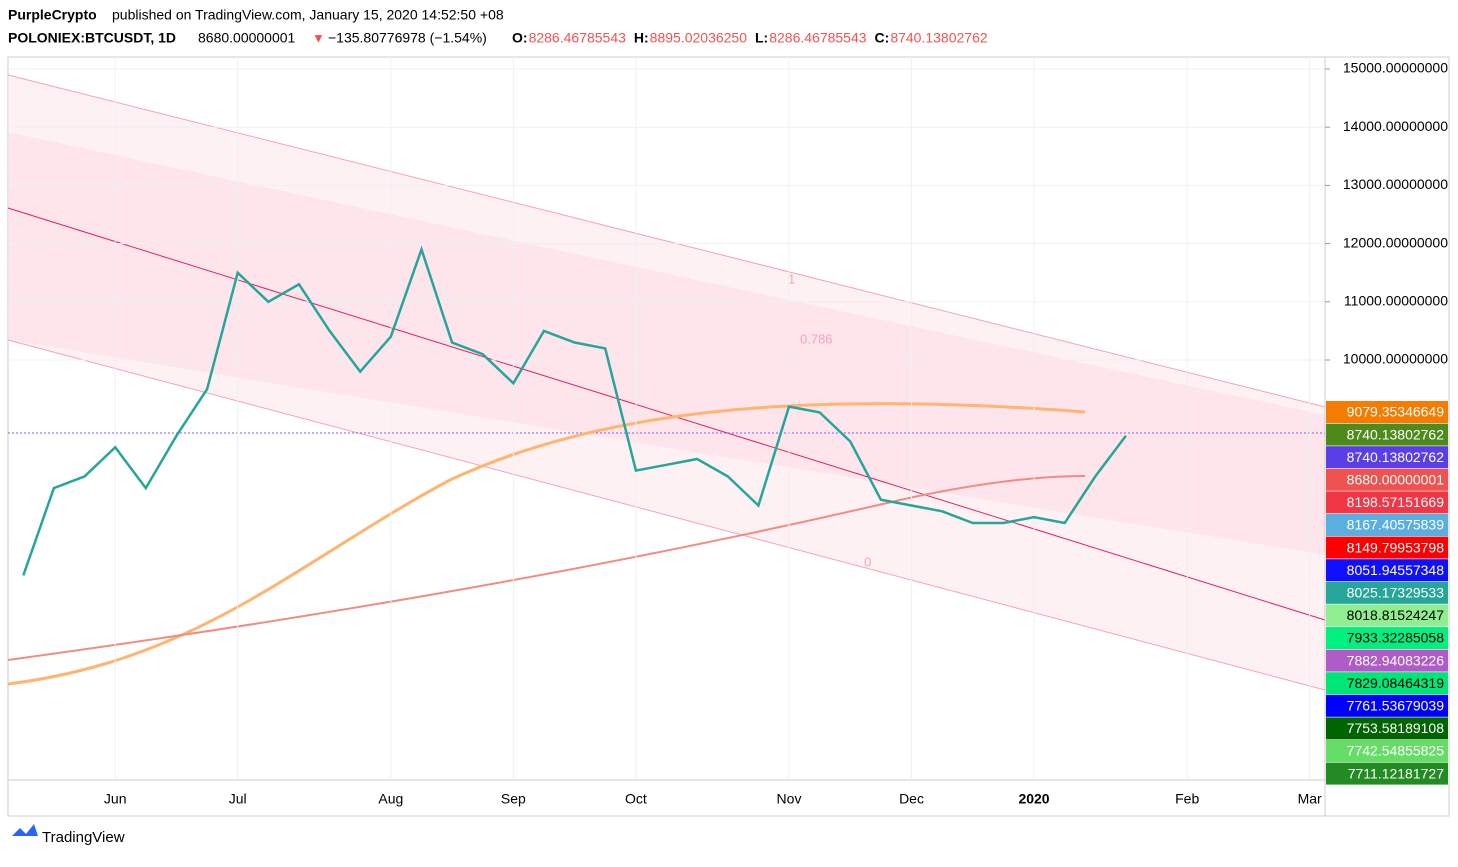 The image size is (1458, 867). What do you see at coordinates (1396, 683) in the screenshot?
I see `price-label: 7829.08464319` at bounding box center [1396, 683].